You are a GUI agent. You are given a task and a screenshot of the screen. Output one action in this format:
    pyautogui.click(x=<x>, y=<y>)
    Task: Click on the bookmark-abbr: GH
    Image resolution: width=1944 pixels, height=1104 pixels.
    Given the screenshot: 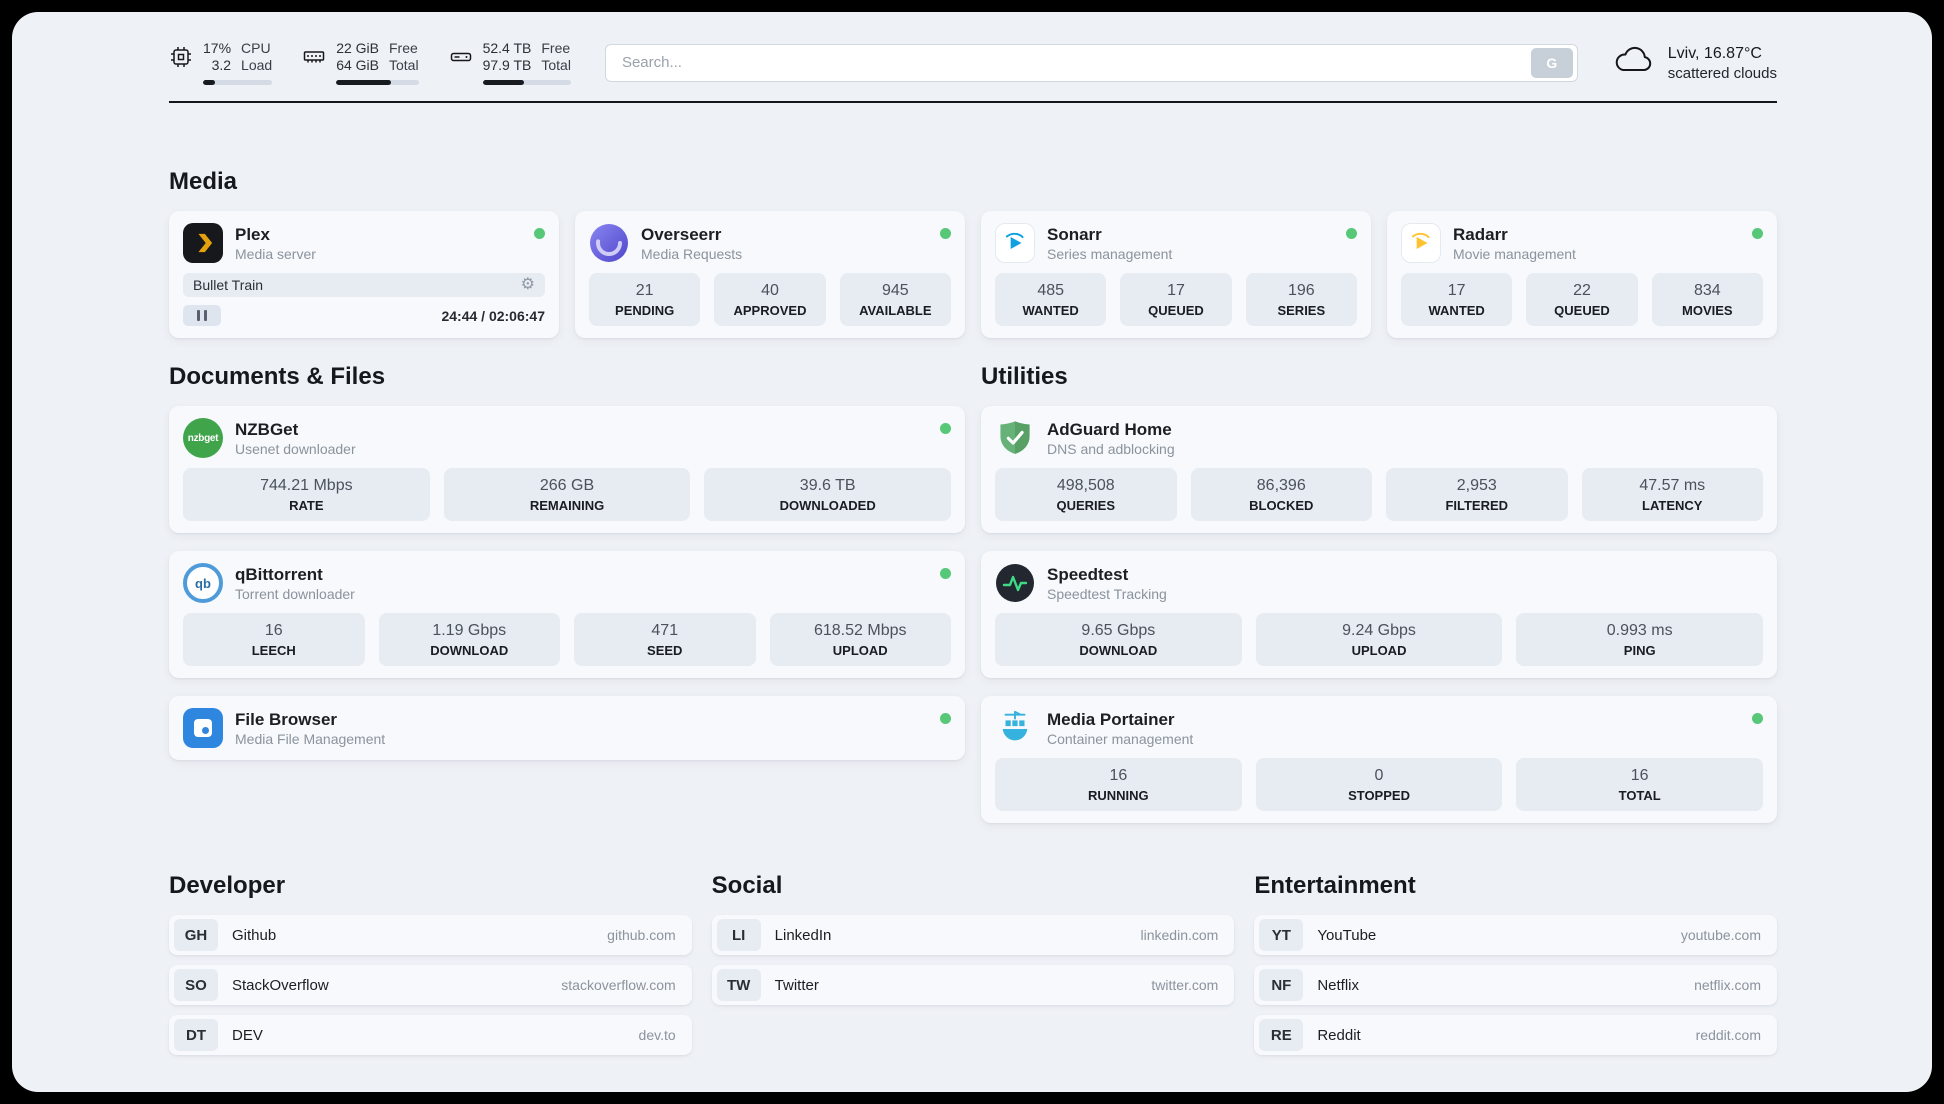 What is the action you would take?
    pyautogui.click(x=196, y=935)
    